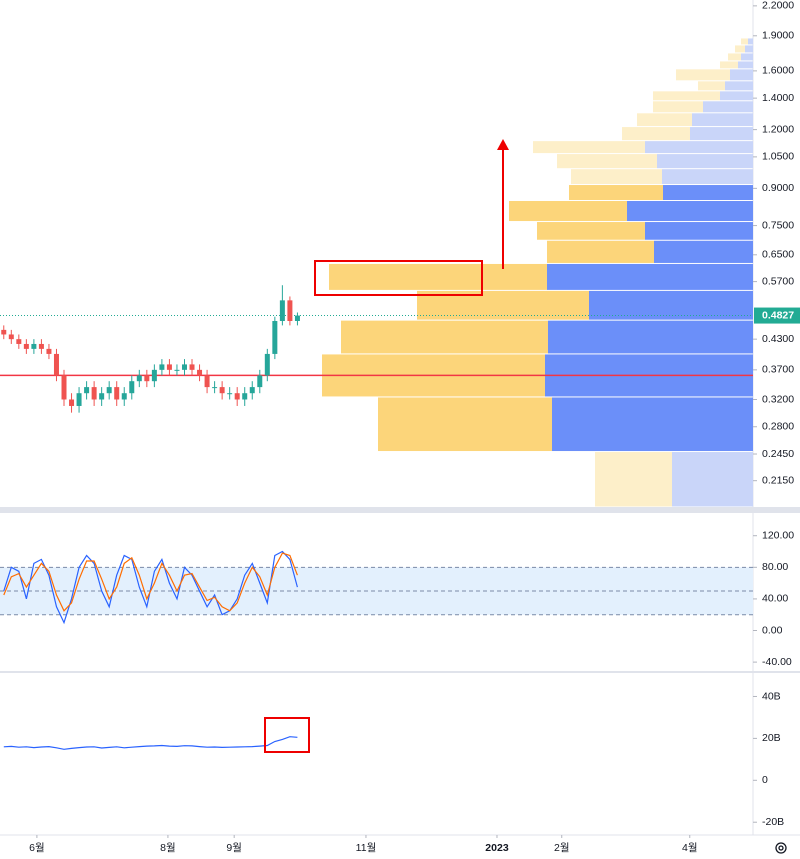 This screenshot has height=859, width=800. I want to click on x-tick-label: 8월, so click(168, 848).